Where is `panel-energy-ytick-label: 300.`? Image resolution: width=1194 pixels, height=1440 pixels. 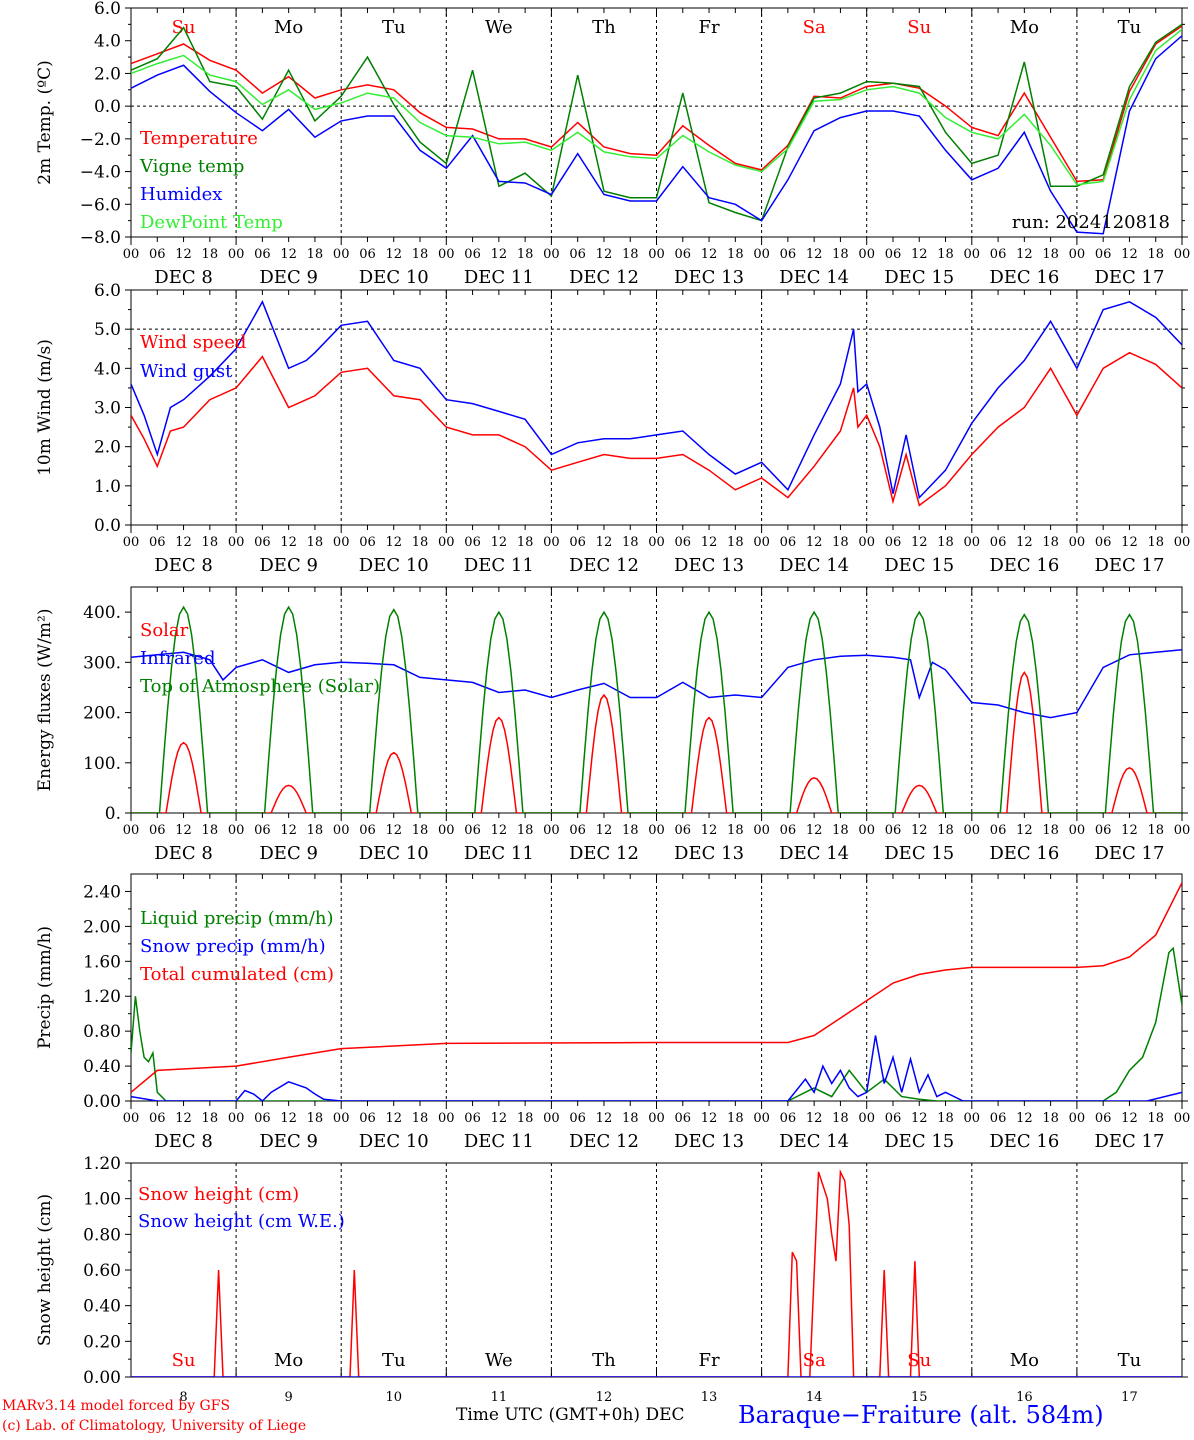
panel-energy-ytick-label: 300. is located at coordinates (102, 663).